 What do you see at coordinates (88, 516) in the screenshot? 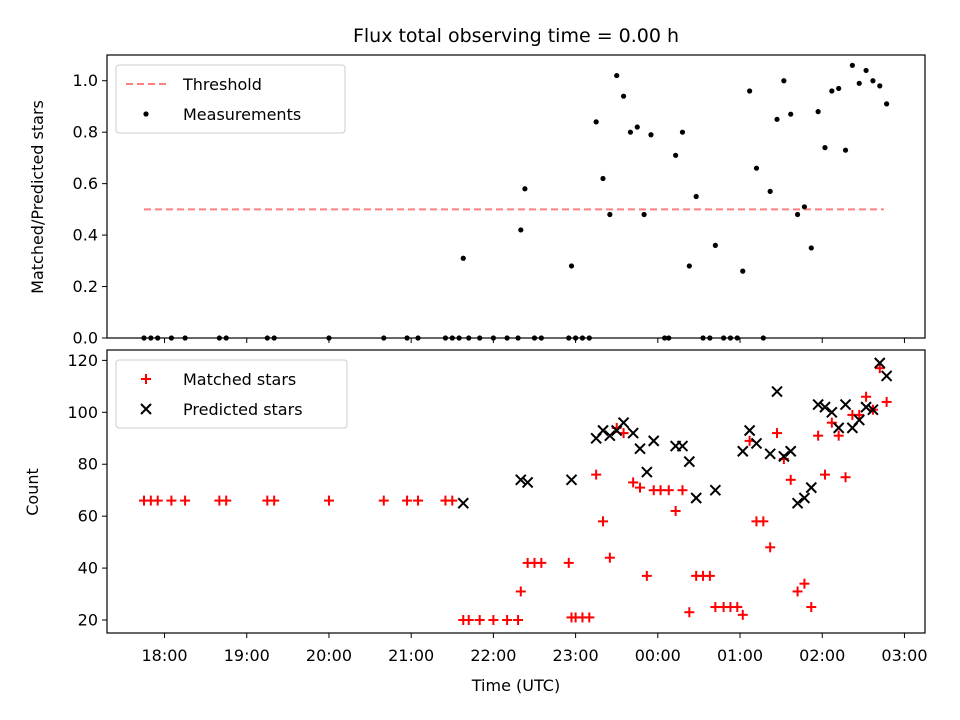
I see `bottom-y-tick-label: 60` at bounding box center [88, 516].